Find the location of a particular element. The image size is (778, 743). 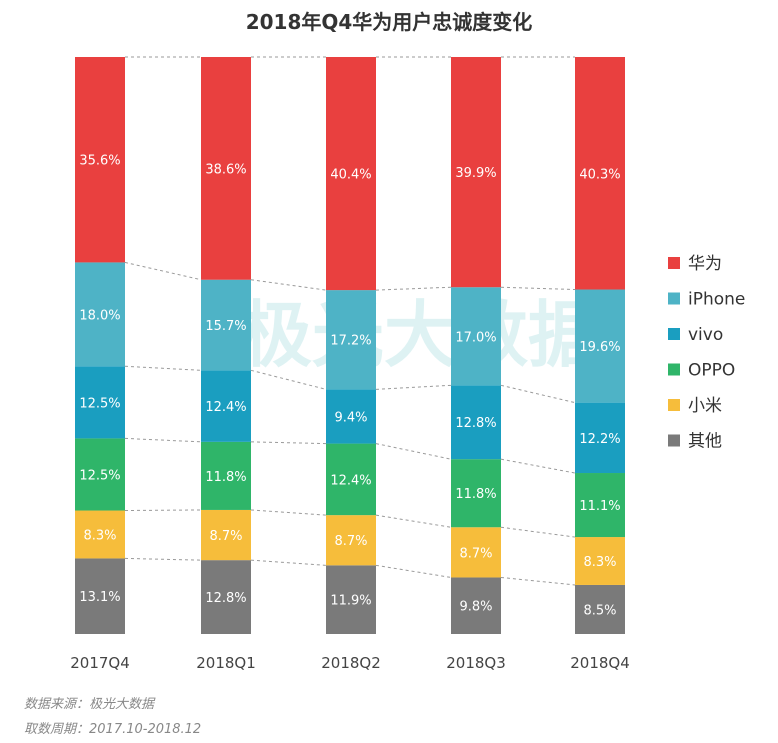

data-label: 13.1% is located at coordinates (99, 597).